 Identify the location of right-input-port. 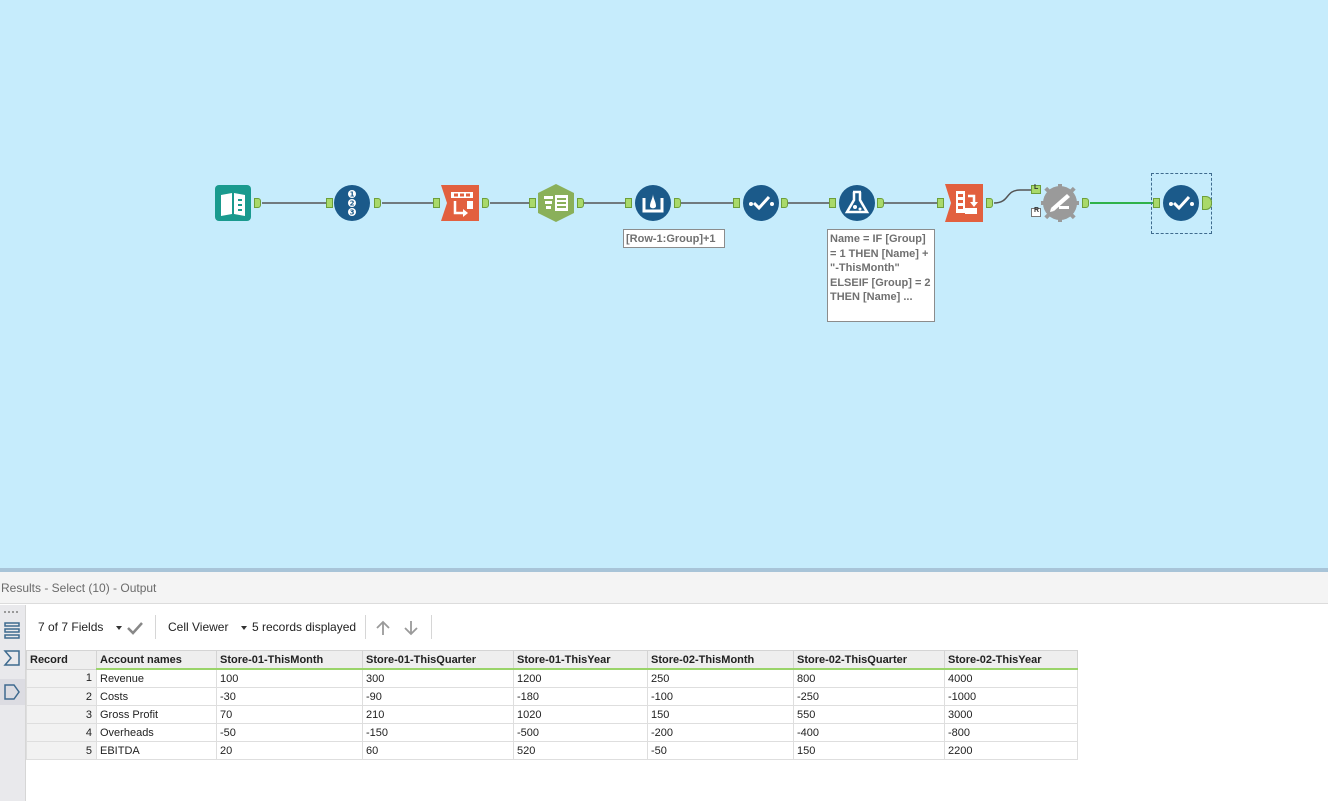
(1036, 212).